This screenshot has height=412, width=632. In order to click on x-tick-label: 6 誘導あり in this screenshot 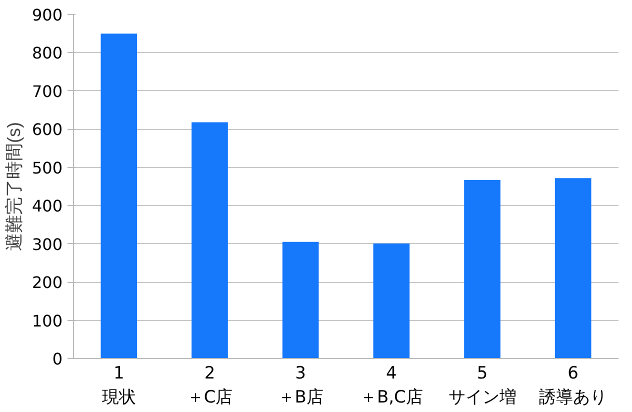, I will do `click(573, 386)`.